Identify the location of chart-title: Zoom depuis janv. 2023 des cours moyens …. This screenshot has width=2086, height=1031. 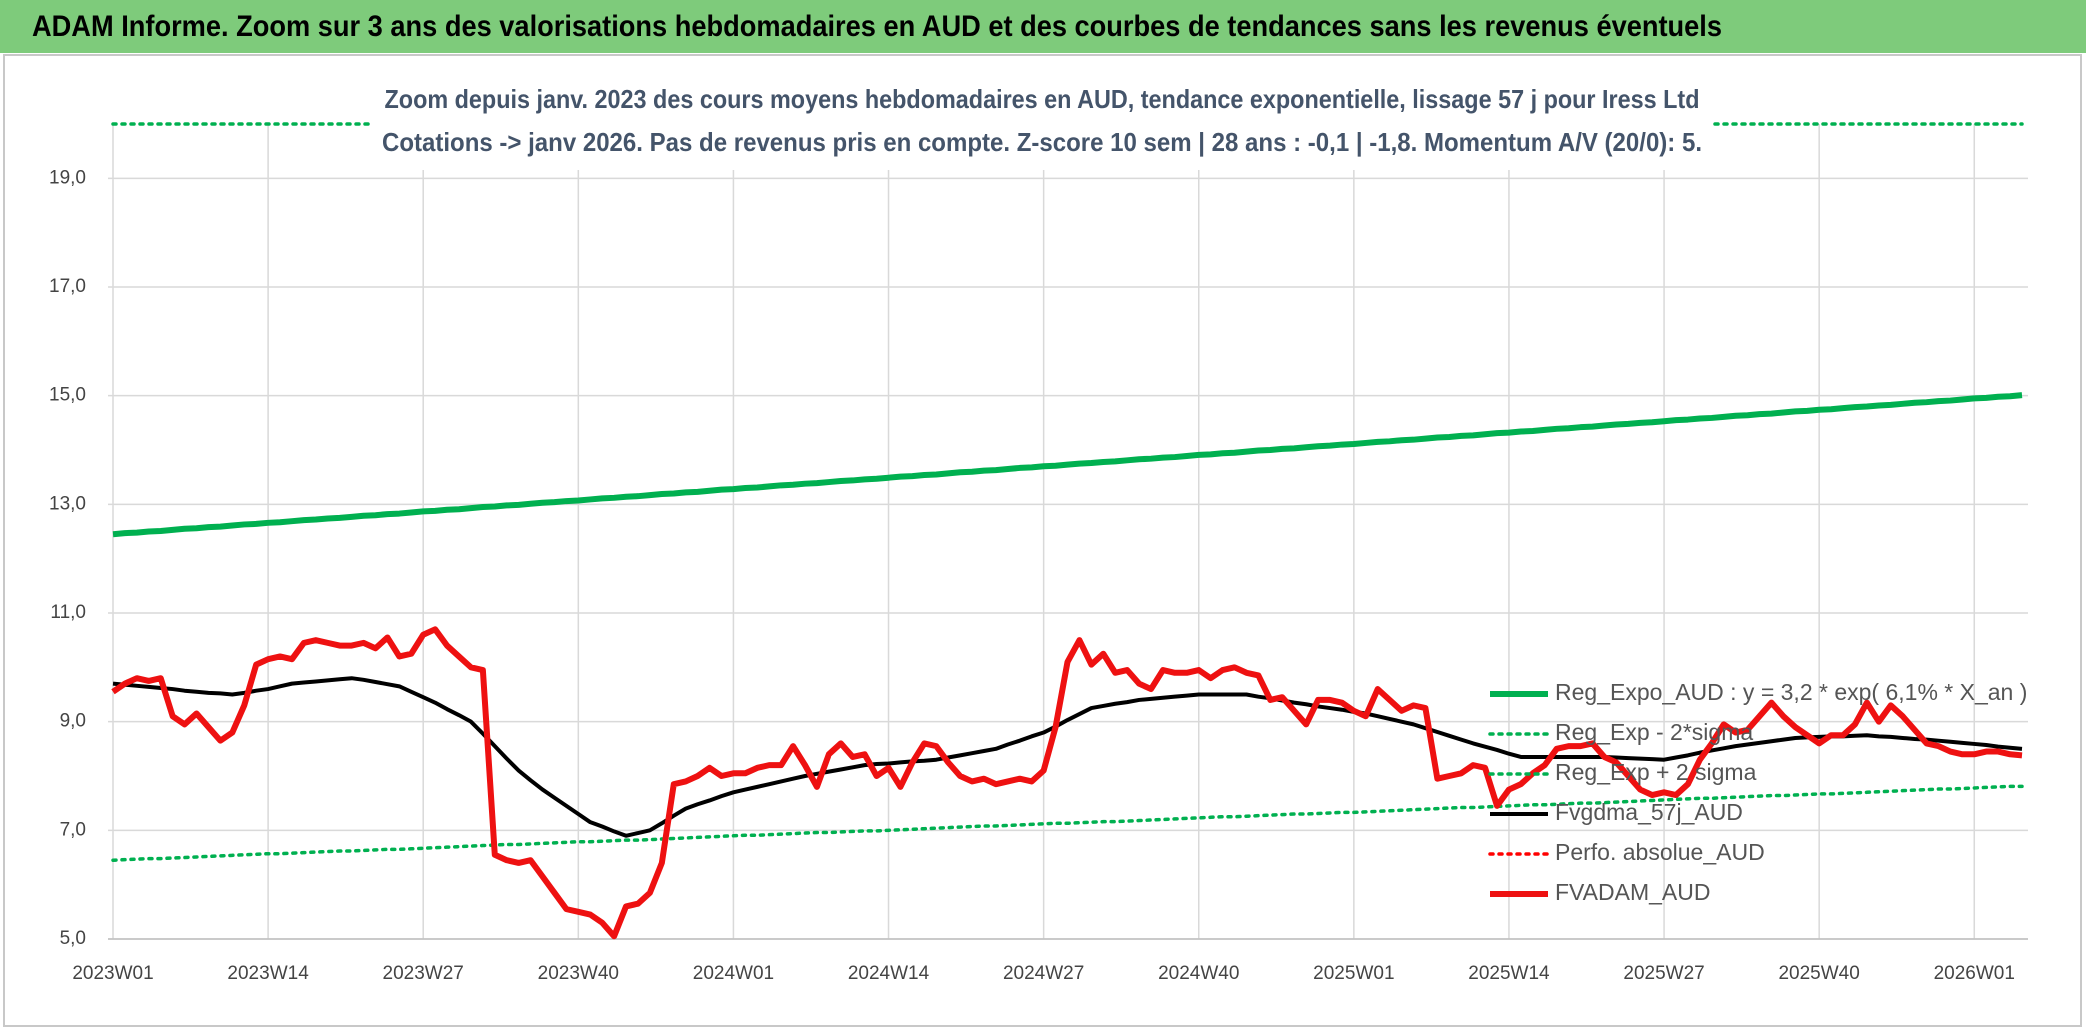
(1042, 99).